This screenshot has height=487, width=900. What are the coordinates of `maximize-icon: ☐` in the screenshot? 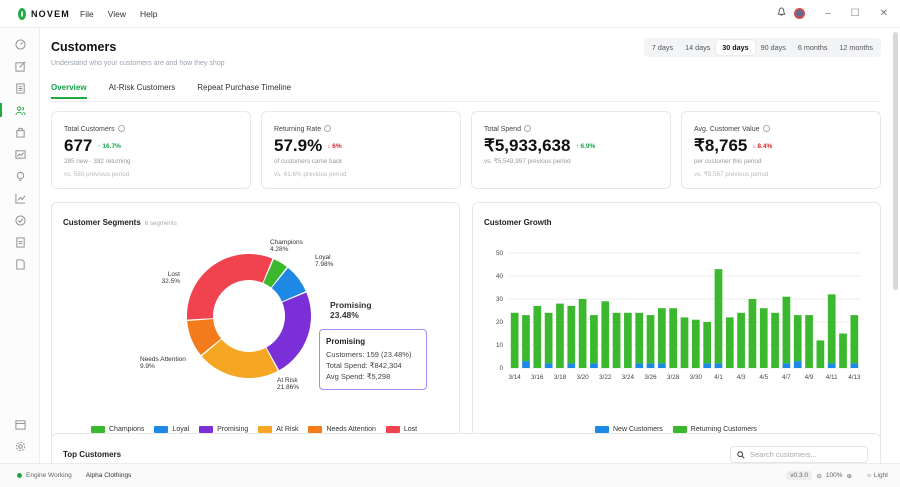 It's located at (855, 13).